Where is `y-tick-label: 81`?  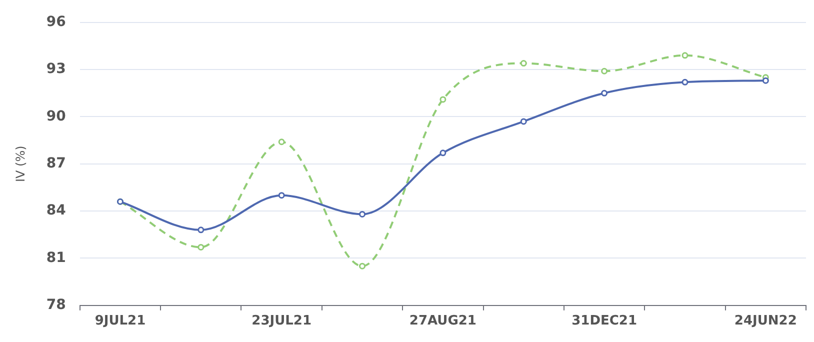 y-tick-label: 81 is located at coordinates (56, 258).